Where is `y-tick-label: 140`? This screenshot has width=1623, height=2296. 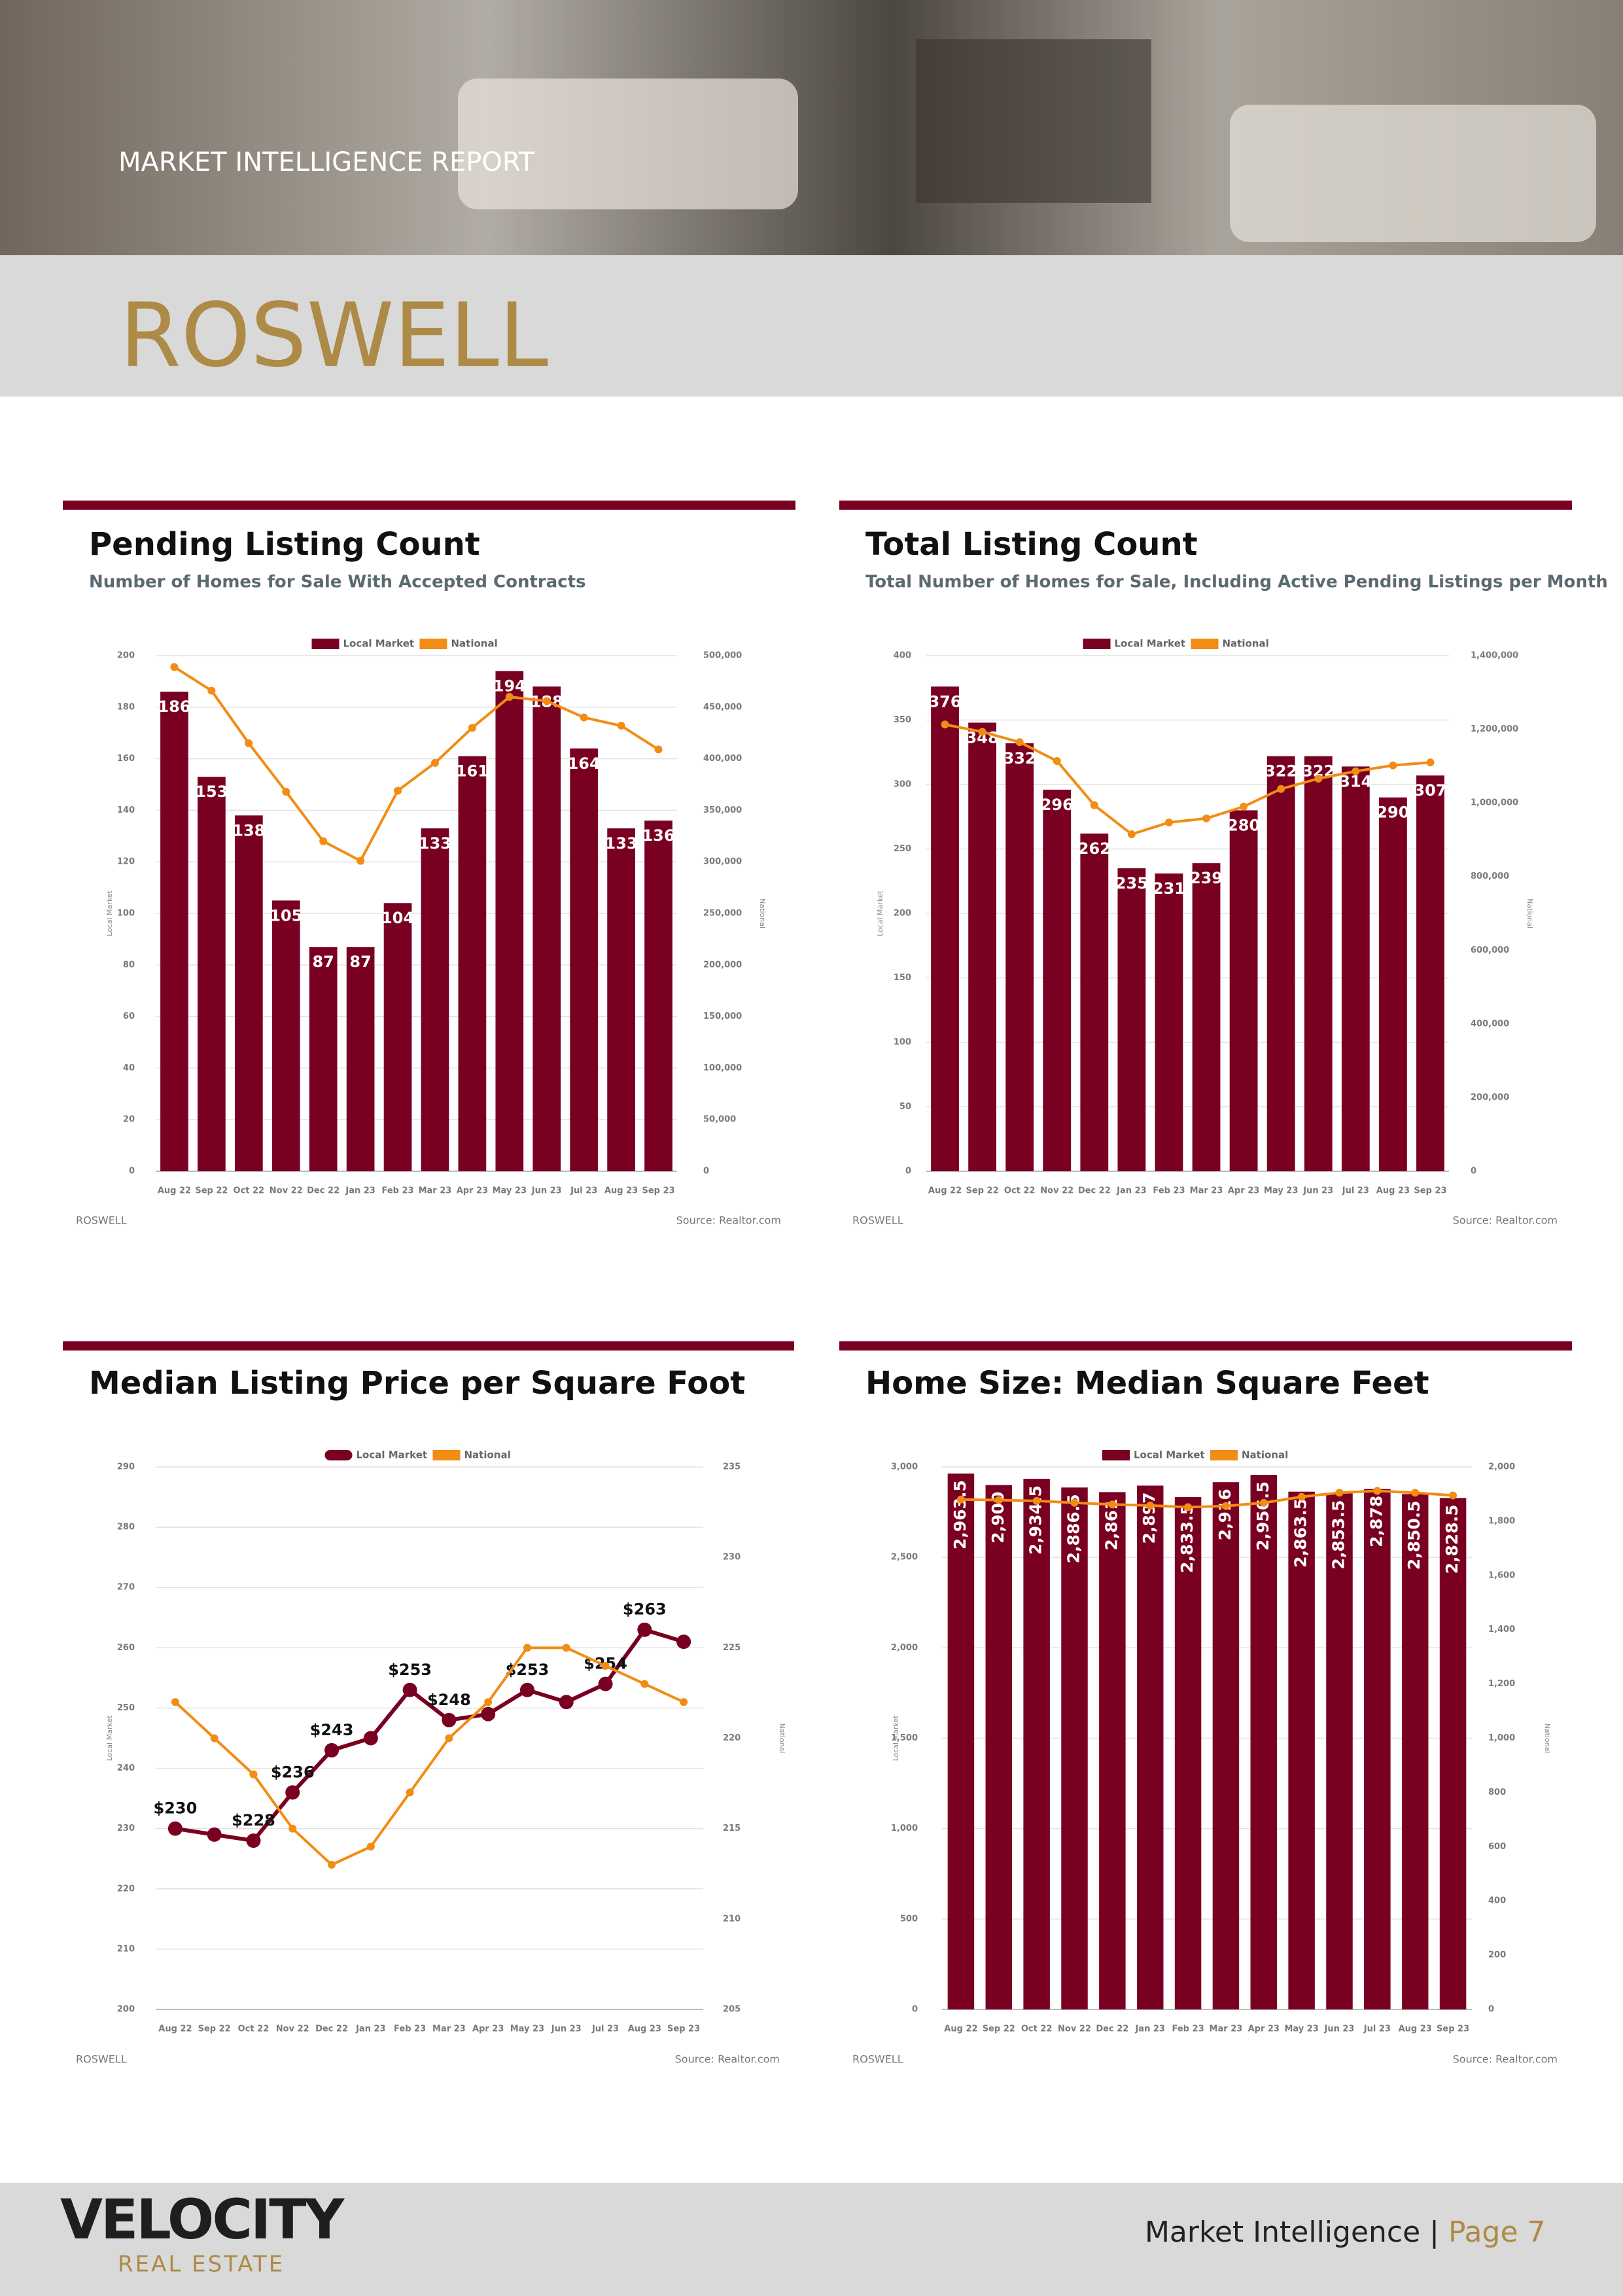 y-tick-label: 140 is located at coordinates (126, 810).